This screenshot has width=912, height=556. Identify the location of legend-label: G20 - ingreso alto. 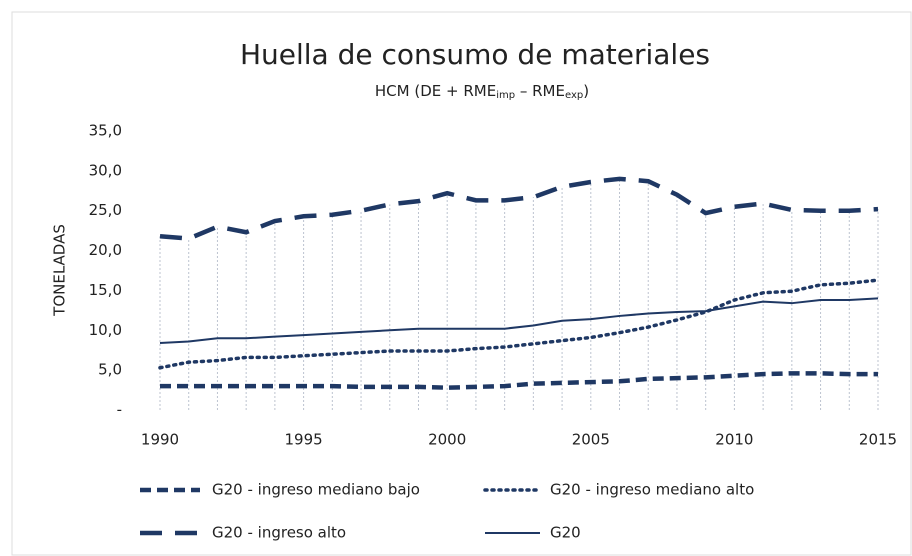
(279, 533).